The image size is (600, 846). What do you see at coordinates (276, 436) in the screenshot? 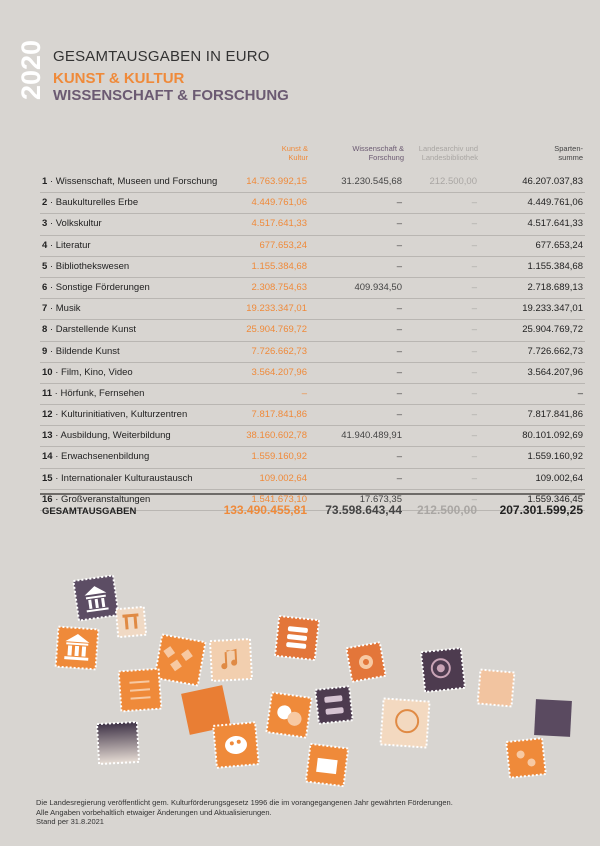
I see `cell-kunst-kultur: 38.160.602,78` at bounding box center [276, 436].